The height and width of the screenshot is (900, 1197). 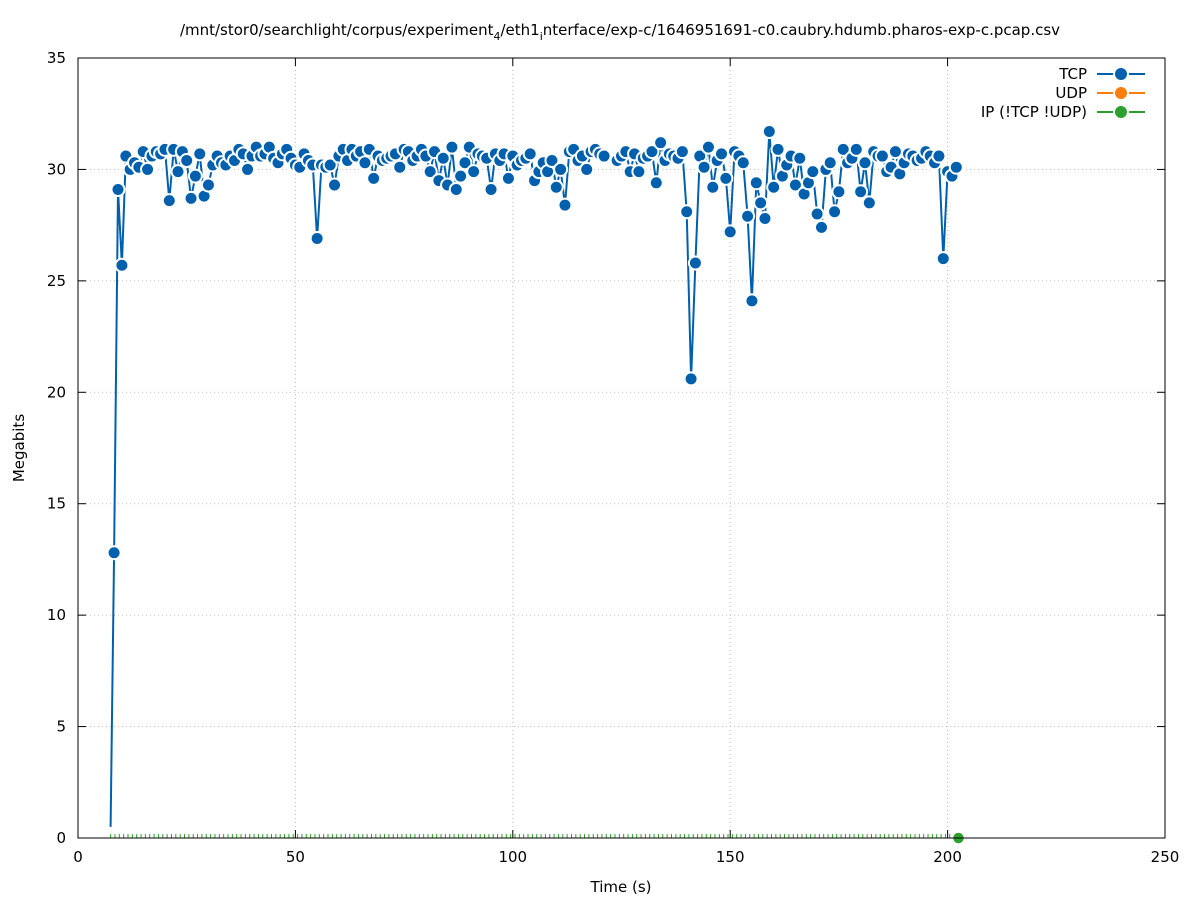 I want to click on y-tick-label: 20, so click(x=56, y=392).